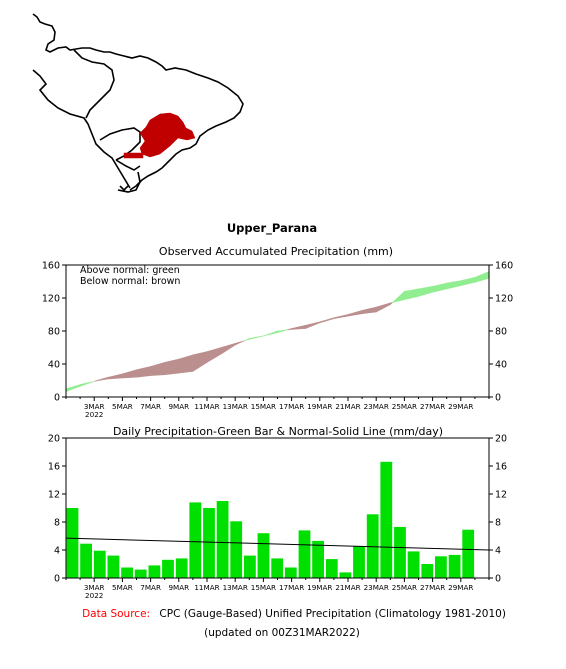 Image resolution: width=566 pixels, height=669 pixels. I want to click on acc-y-tick-label-right: 160, so click(504, 266).